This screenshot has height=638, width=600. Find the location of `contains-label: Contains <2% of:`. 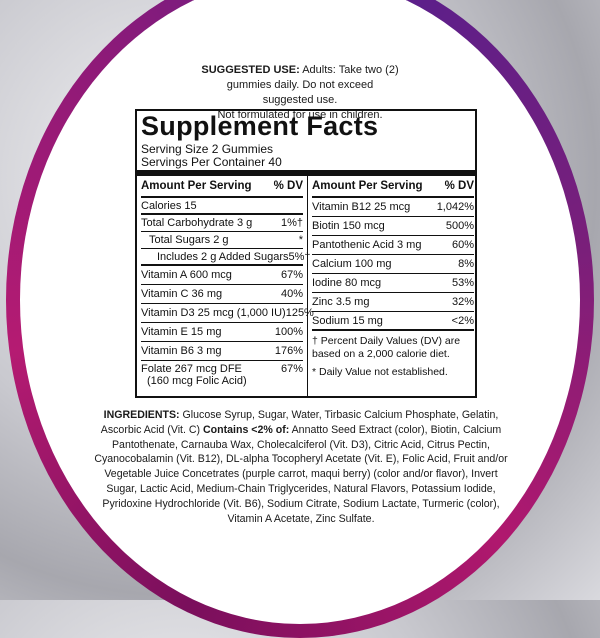

contains-label: Contains <2% of: is located at coordinates (246, 429).